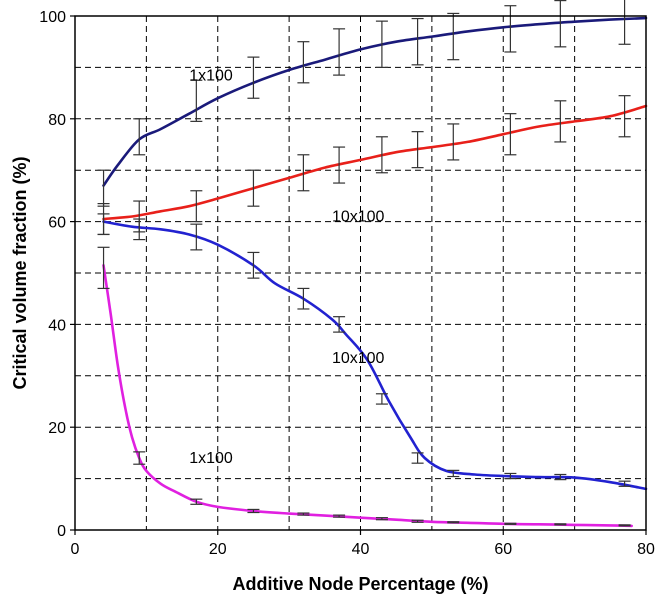 This screenshot has height=601, width=670. What do you see at coordinates (61, 531) in the screenshot?
I see `y-tick-label: 0` at bounding box center [61, 531].